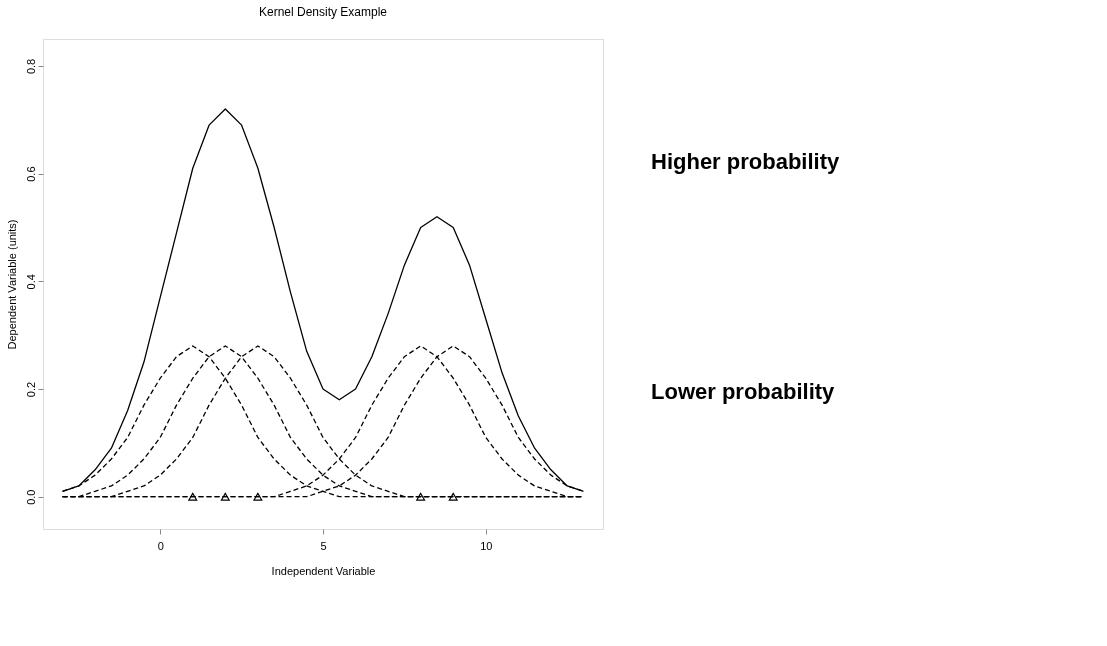 The width and height of the screenshot is (1107, 646). I want to click on y-tick-label: 0.0, so click(30, 497).